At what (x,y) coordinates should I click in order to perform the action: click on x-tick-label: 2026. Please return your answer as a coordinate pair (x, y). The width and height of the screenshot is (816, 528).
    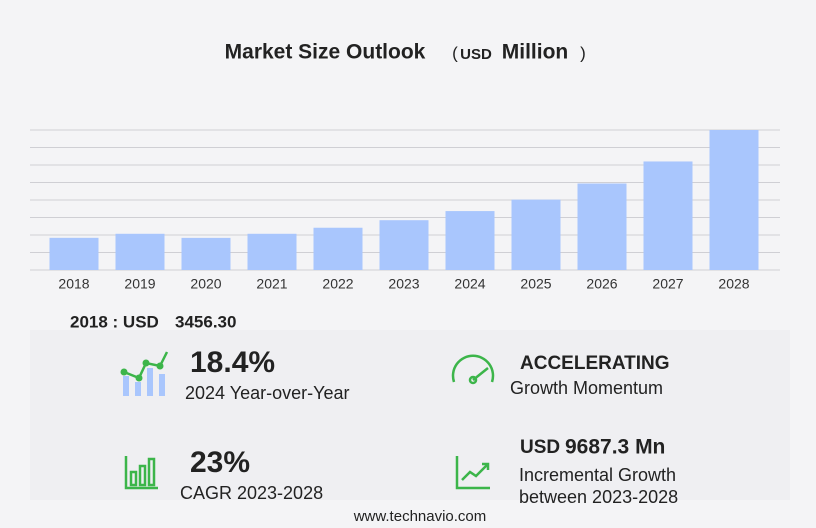
    Looking at the image, I should click on (601, 284).